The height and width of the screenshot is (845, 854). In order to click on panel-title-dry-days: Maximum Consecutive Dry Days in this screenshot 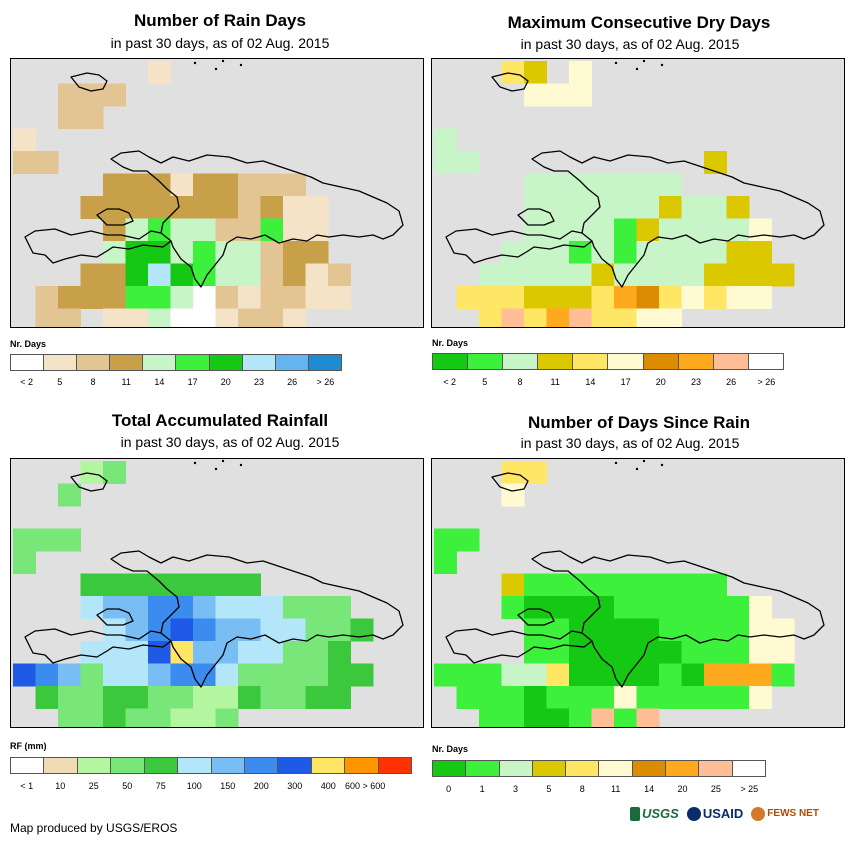, I will do `click(639, 22)`.